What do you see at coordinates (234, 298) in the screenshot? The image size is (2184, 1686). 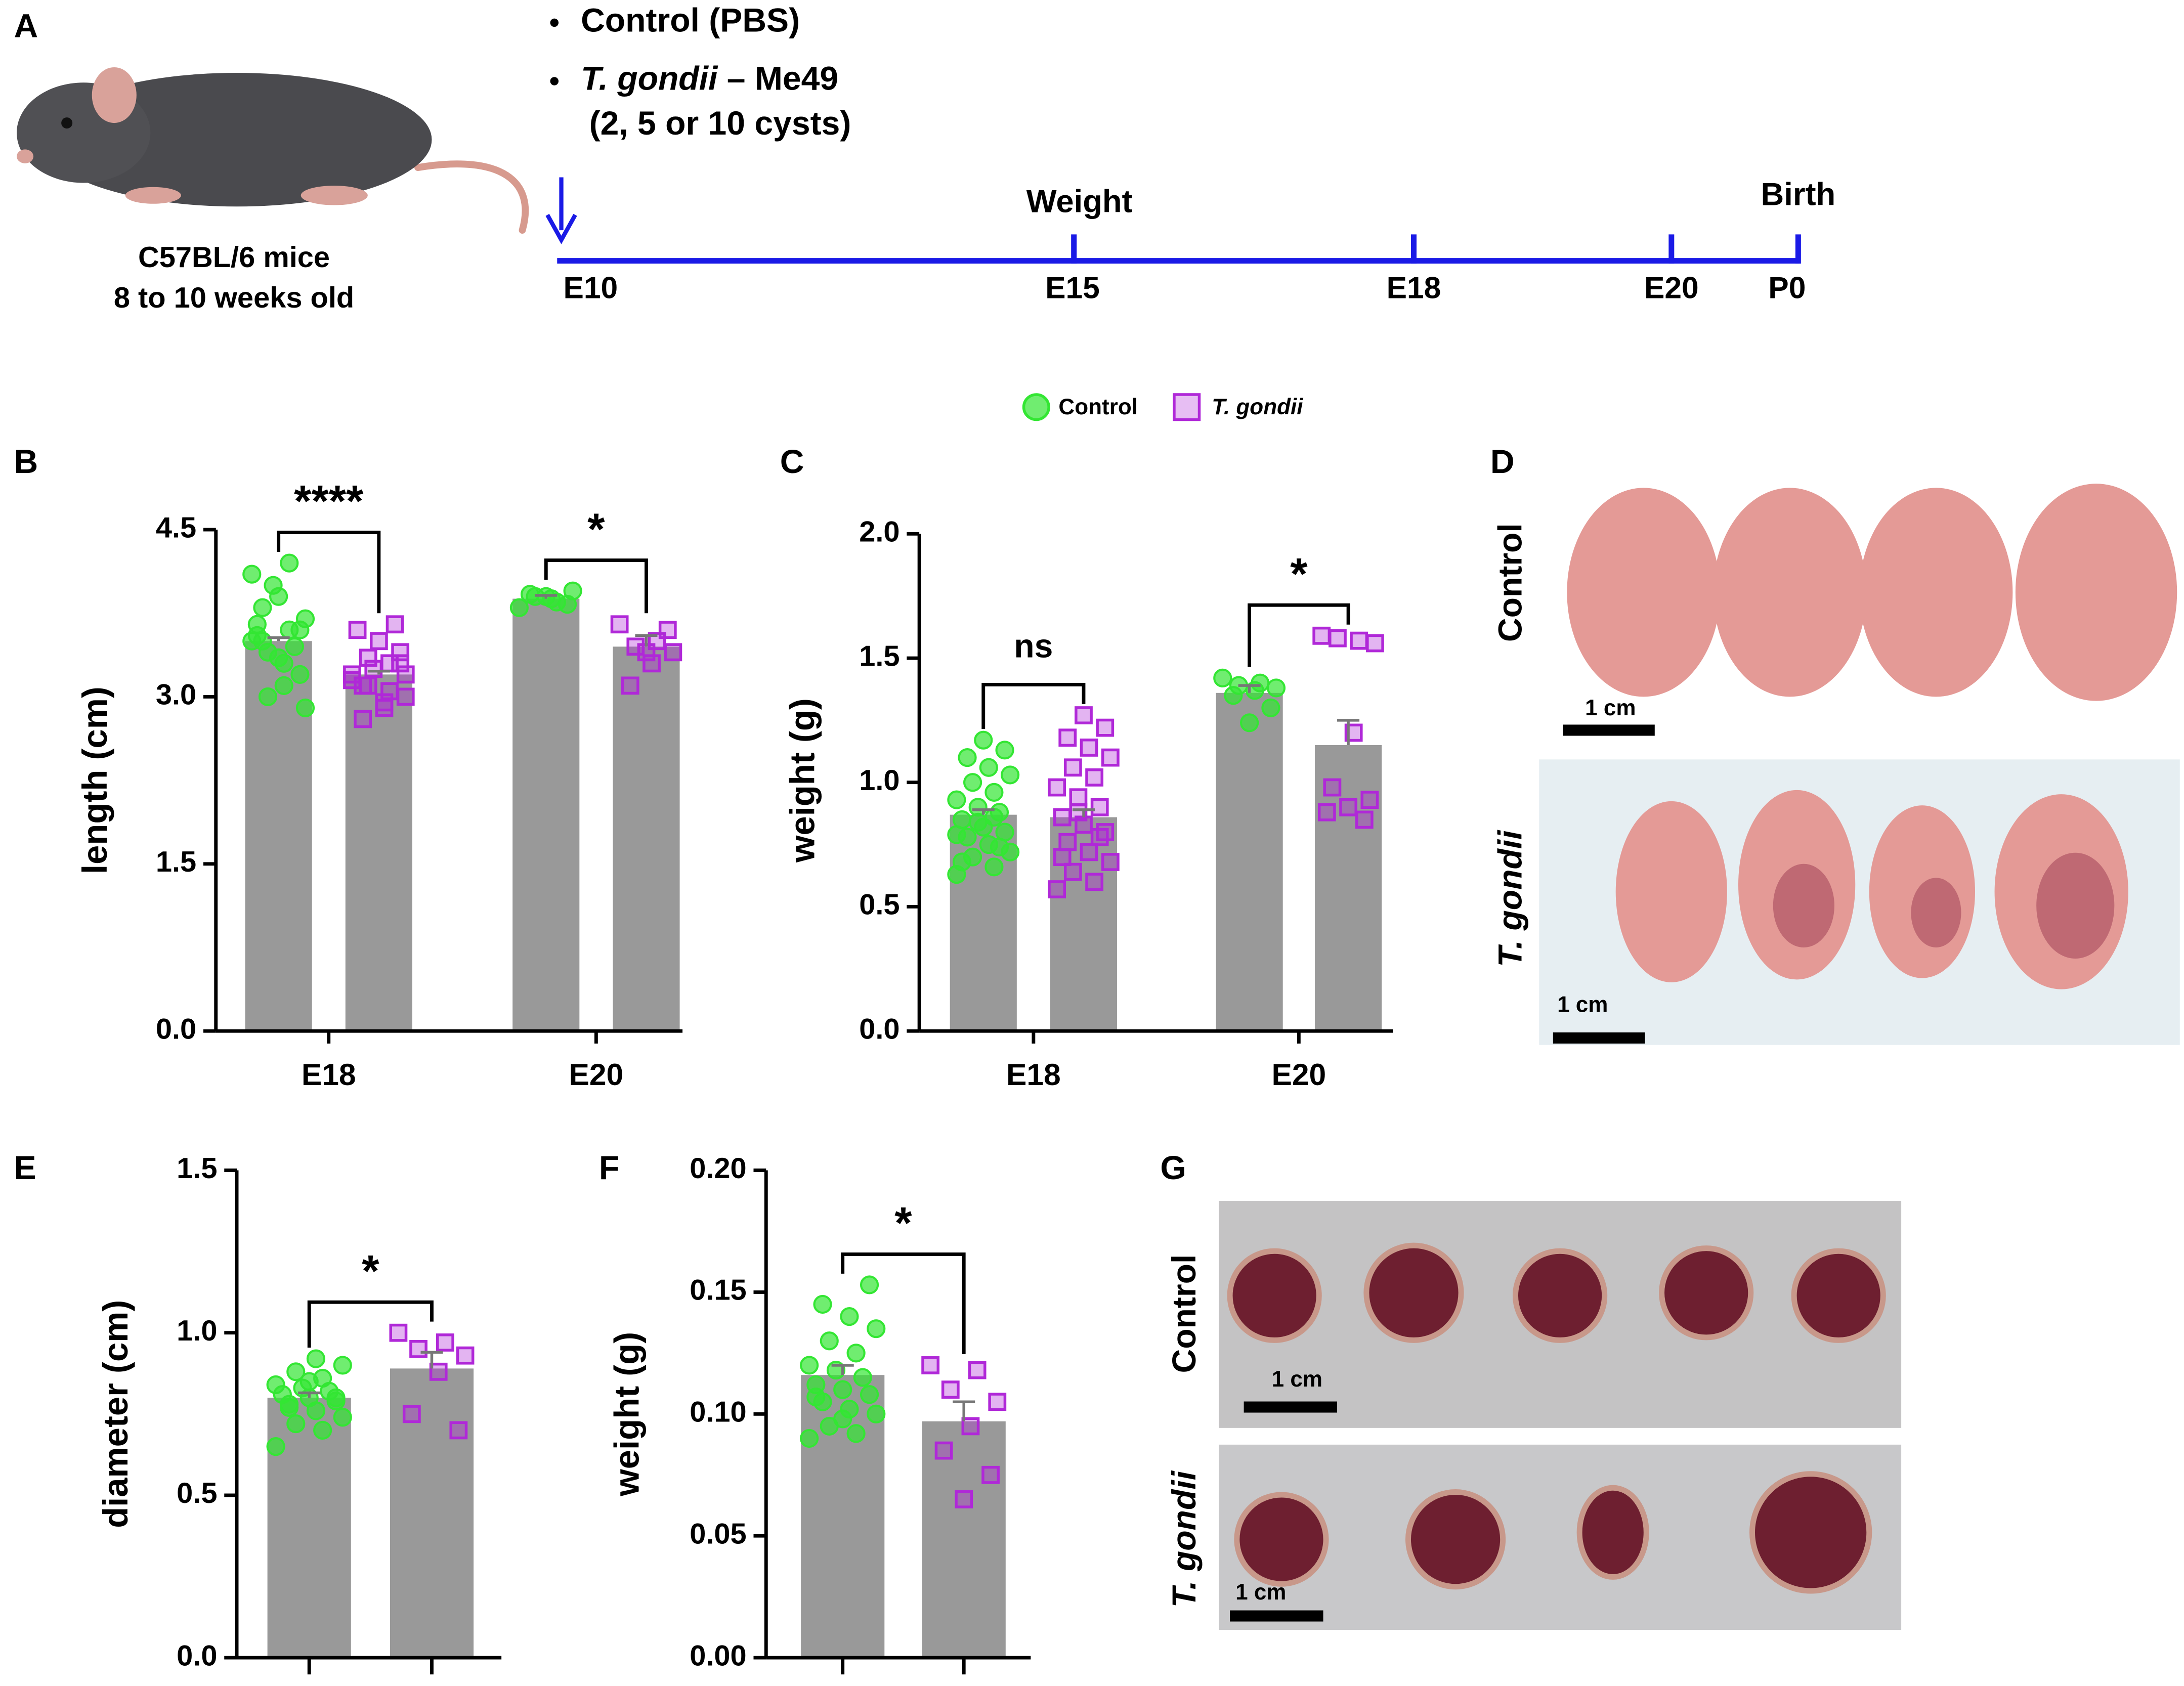 I see `mouse-label: 8 to 10 weeks old` at bounding box center [234, 298].